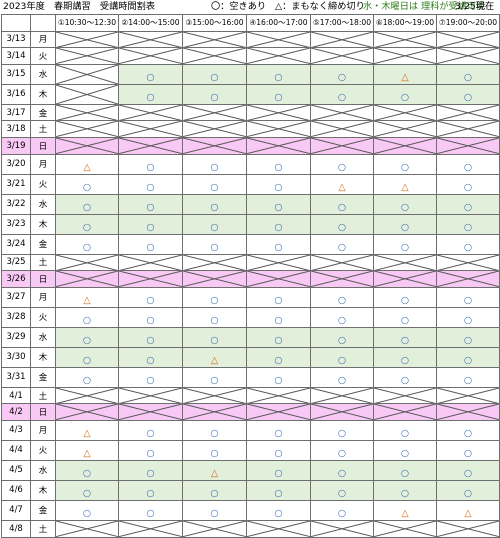 Image resolution: width=500 pixels, height=538 pixels. What do you see at coordinates (16, 430) in the screenshot?
I see `date-cell: 4/3` at bounding box center [16, 430].